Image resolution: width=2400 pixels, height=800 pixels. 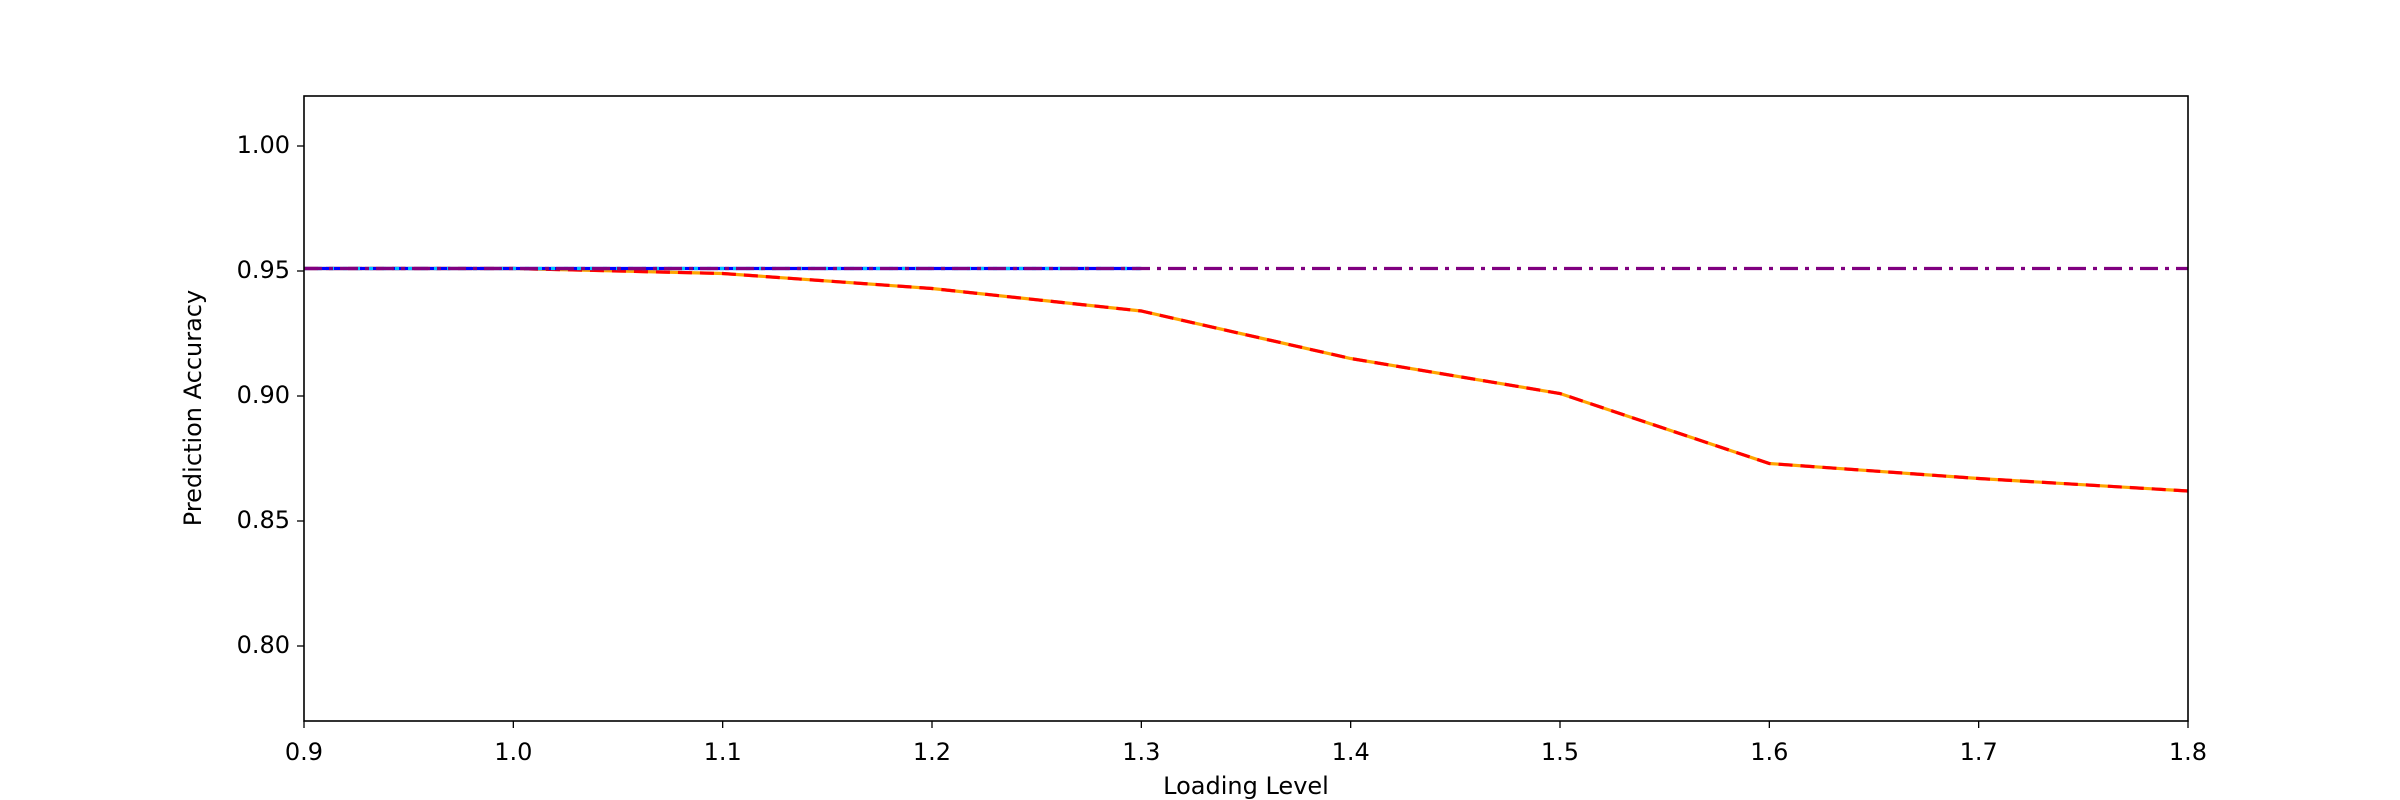 What do you see at coordinates (1141, 752) in the screenshot?
I see `x-tick-label: 1.3` at bounding box center [1141, 752].